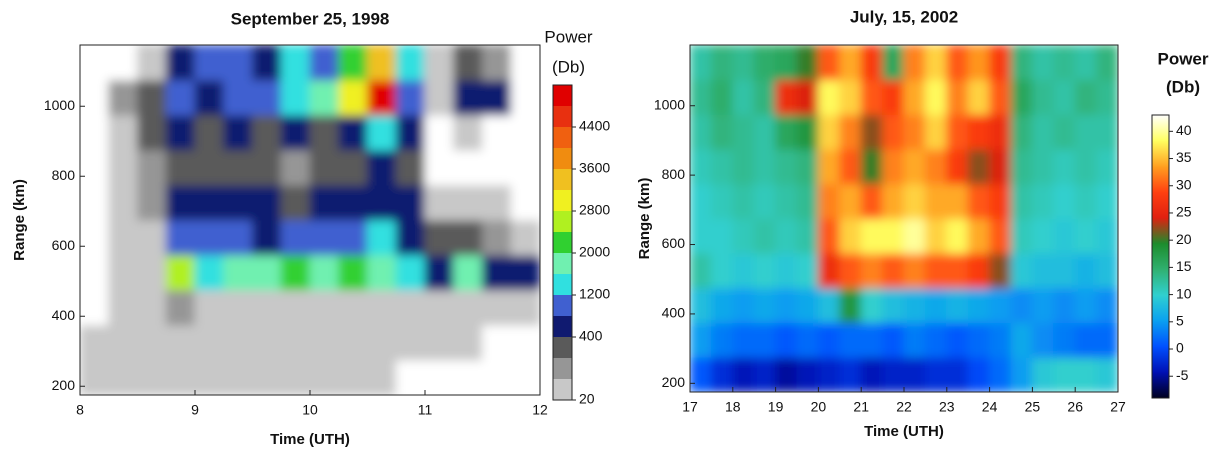 Image resolution: width=1215 pixels, height=459 pixels. Describe the element at coordinates (568, 66) in the screenshot. I see `colorbar-title: (Db)` at that location.